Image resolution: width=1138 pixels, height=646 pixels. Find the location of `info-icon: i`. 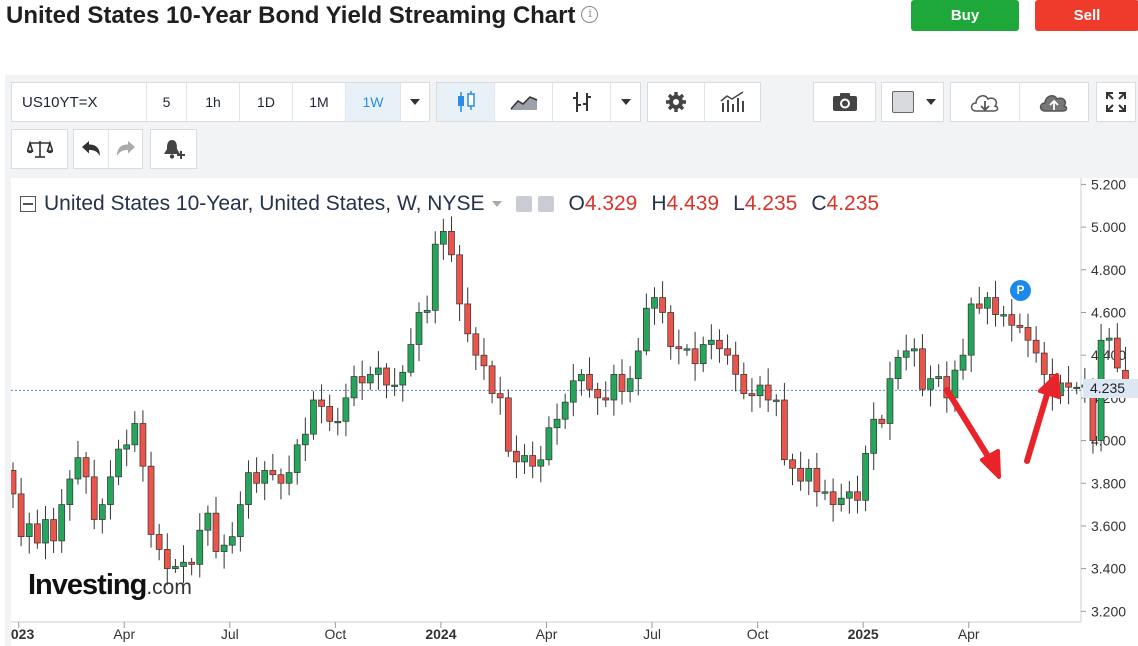

info-icon: i is located at coordinates (590, 15).